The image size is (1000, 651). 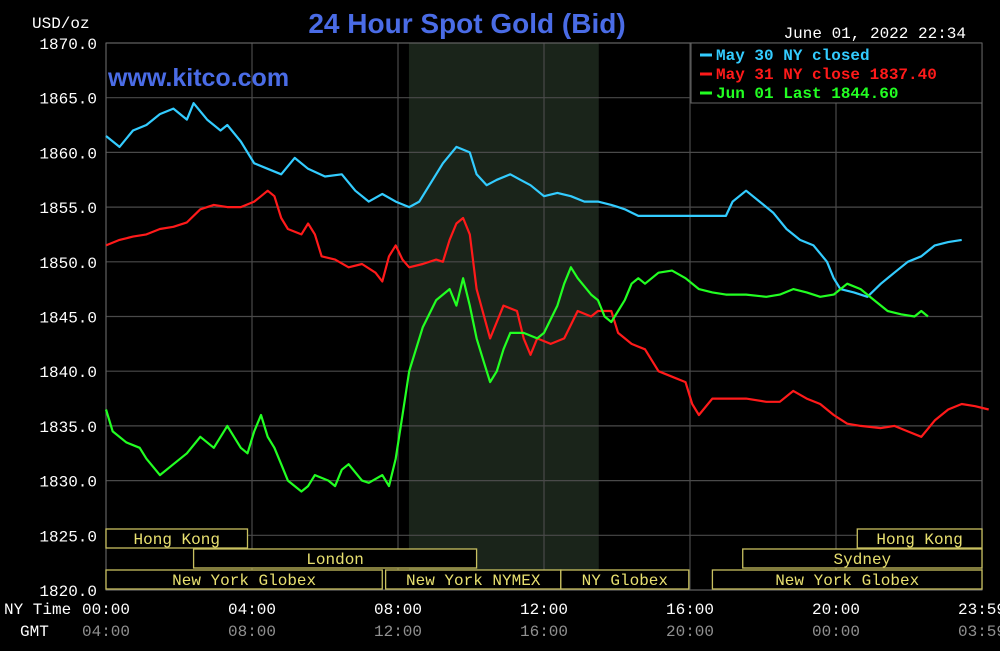 What do you see at coordinates (68, 209) in the screenshot?
I see `y-tick-label: 1855.0` at bounding box center [68, 209].